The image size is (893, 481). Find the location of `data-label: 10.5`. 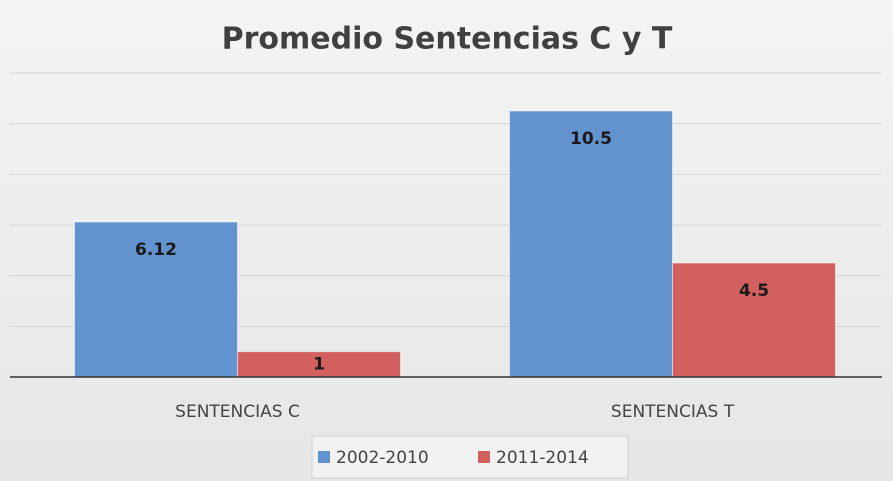

data-label: 10.5 is located at coordinates (591, 139).